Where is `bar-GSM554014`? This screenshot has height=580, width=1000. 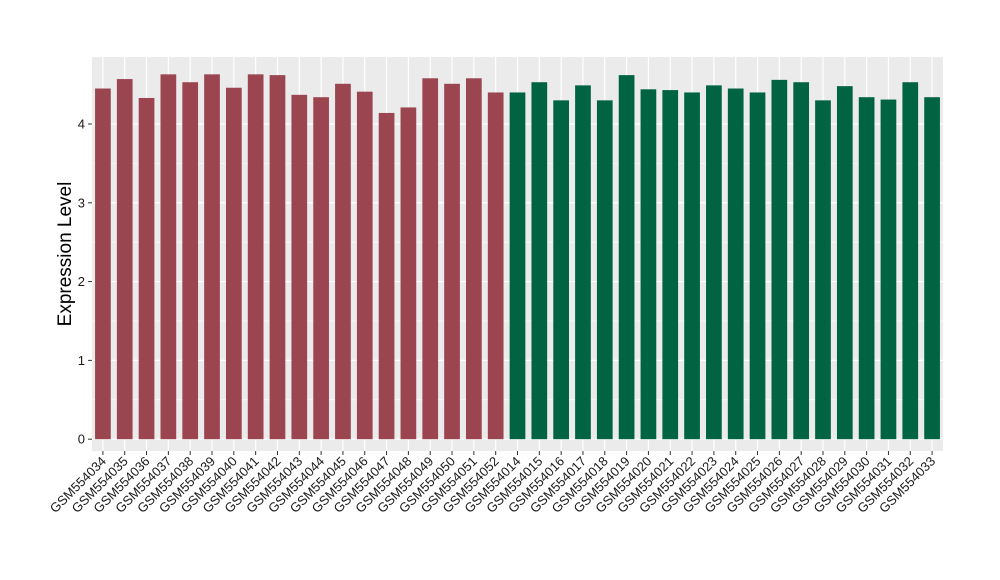
bar-GSM554014 is located at coordinates (517, 266).